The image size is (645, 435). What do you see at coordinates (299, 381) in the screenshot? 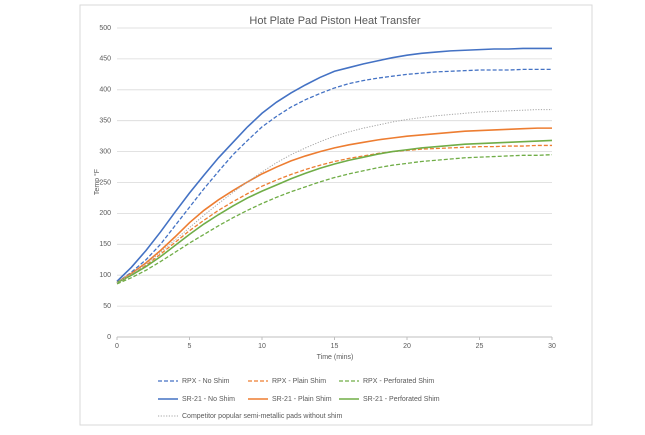
I see `legend-label: RPX - Plain Shim` at bounding box center [299, 381].